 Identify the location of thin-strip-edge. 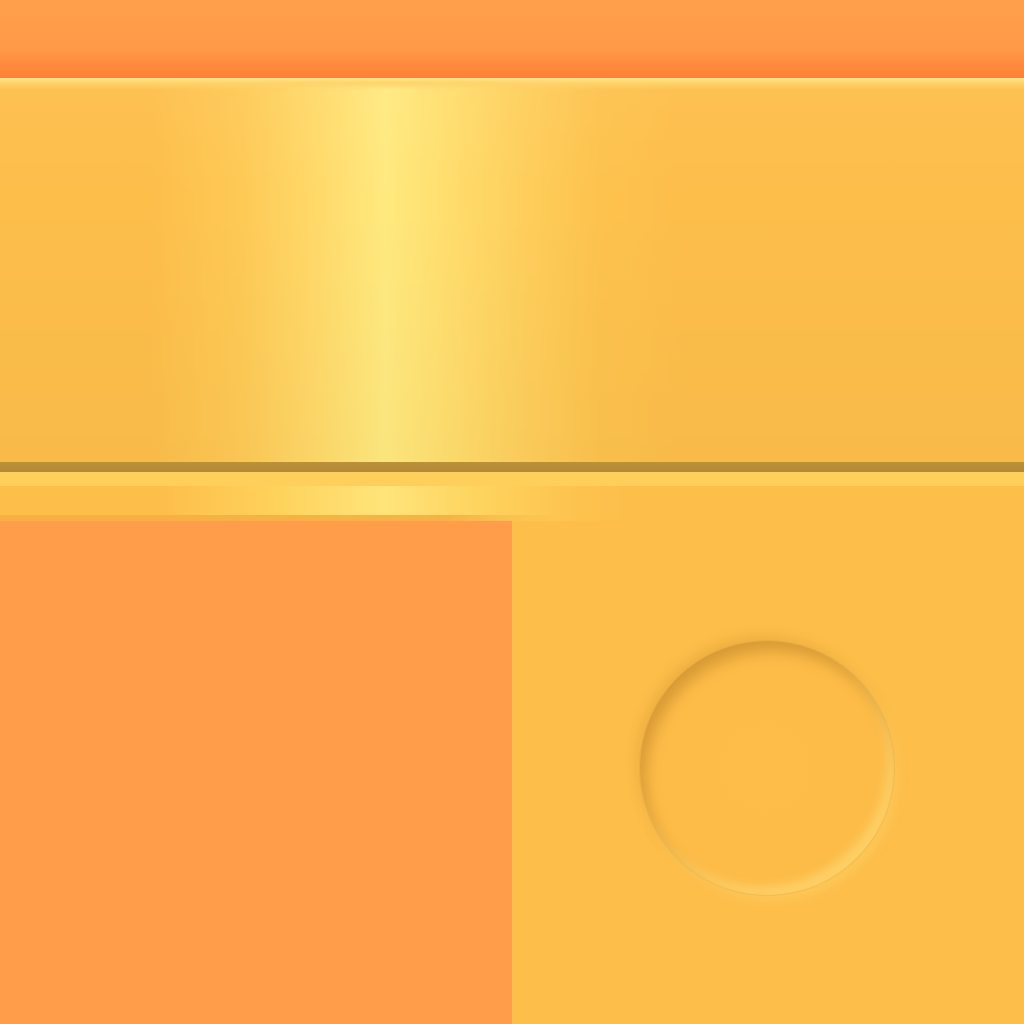
(280, 518).